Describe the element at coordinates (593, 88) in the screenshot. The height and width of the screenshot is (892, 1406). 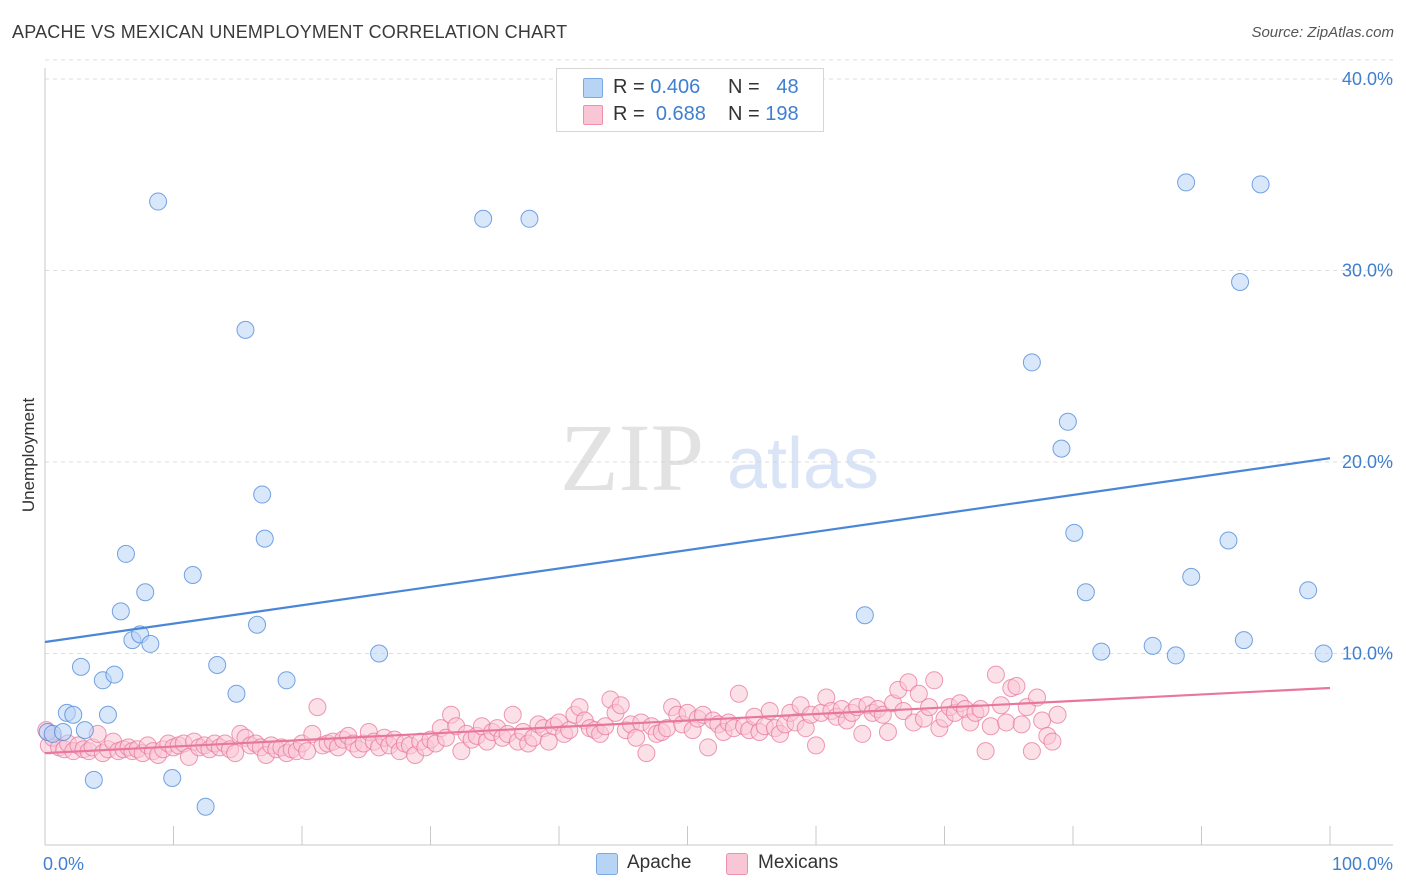
I see `apache-swatch` at that location.